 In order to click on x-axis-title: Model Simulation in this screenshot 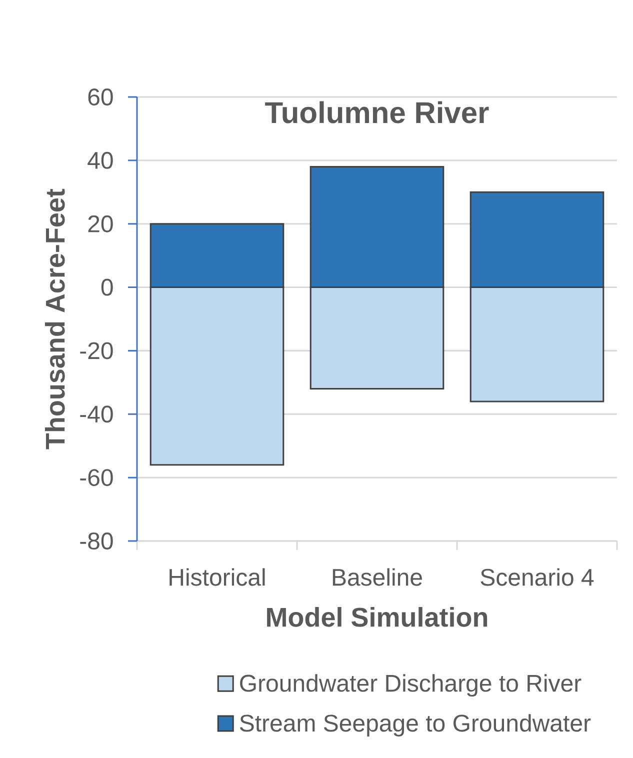, I will do `click(377, 617)`.